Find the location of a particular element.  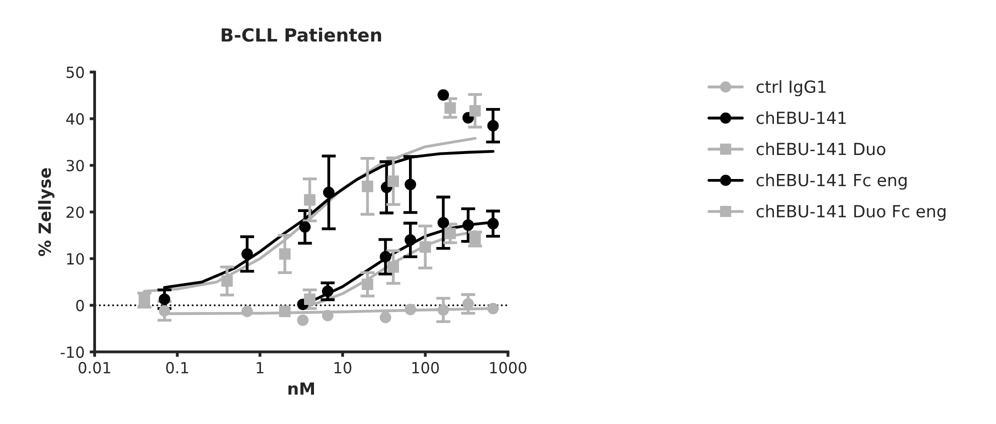

x-axis-title: nM is located at coordinates (301, 388).